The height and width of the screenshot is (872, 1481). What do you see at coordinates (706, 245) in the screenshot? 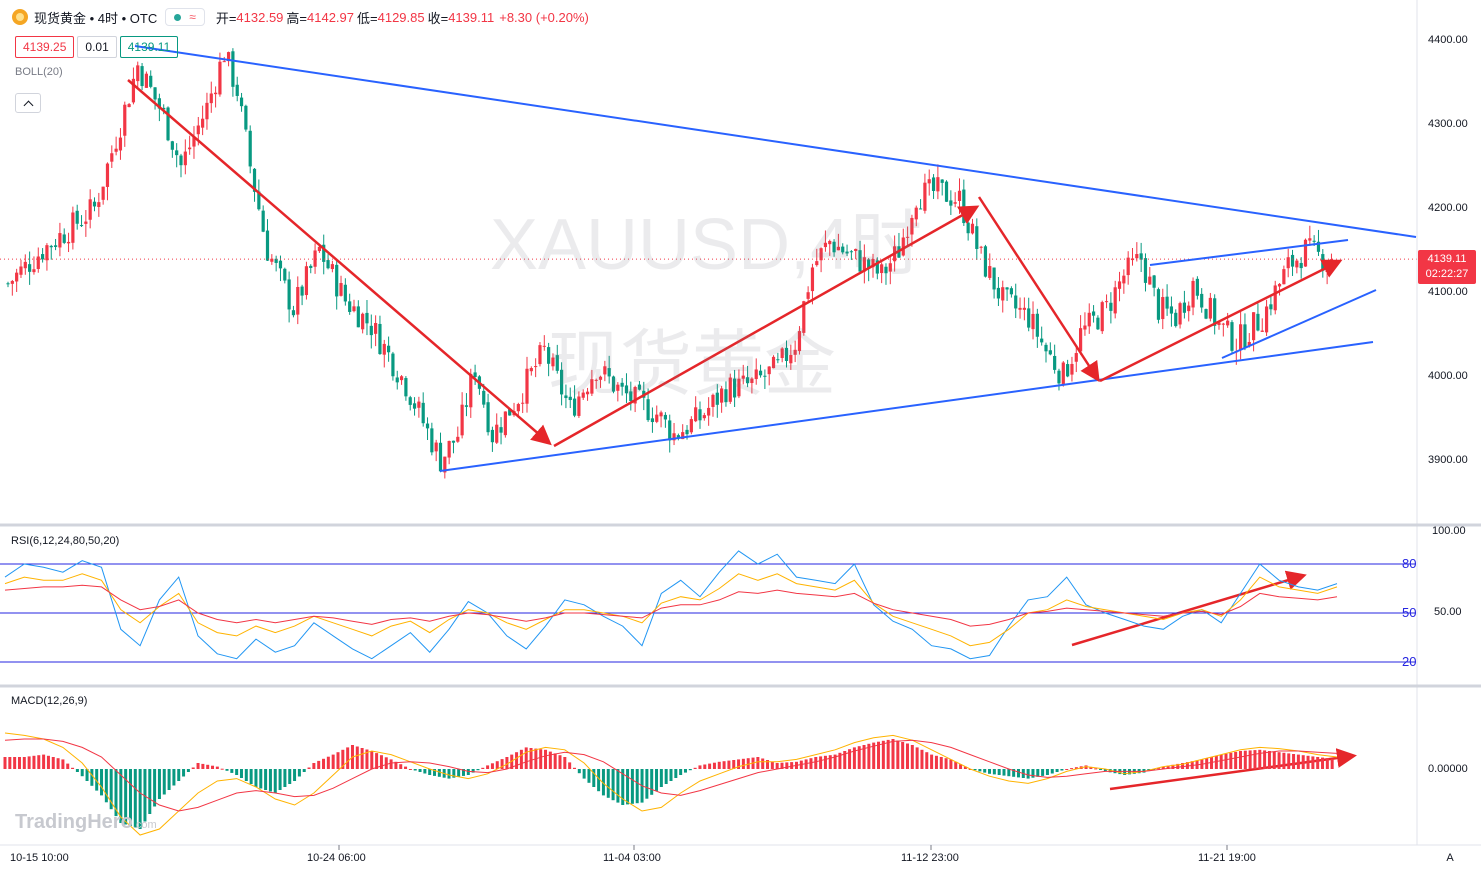
I see `watermark-symbol: XAUUSD,4时` at bounding box center [706, 245].